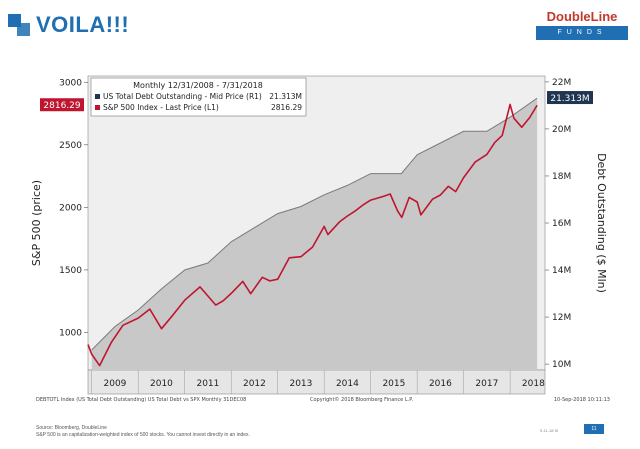 This screenshot has height=449, width=640. What do you see at coordinates (582, 25) in the screenshot?
I see `doubleline-logo: DoubleLine FUNDS` at bounding box center [582, 25].